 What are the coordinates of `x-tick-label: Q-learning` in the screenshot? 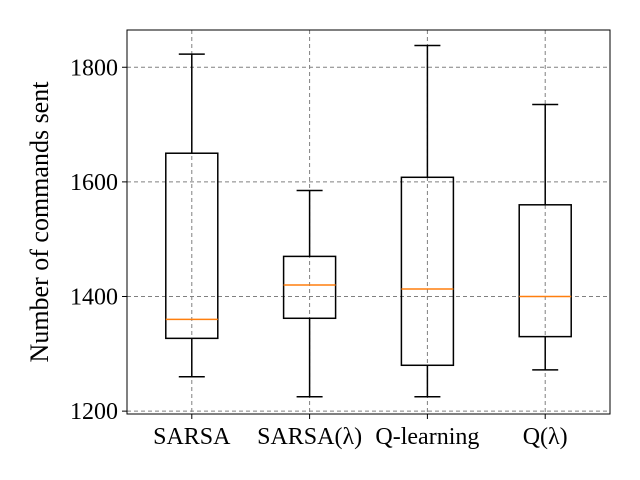 It's located at (427, 437).